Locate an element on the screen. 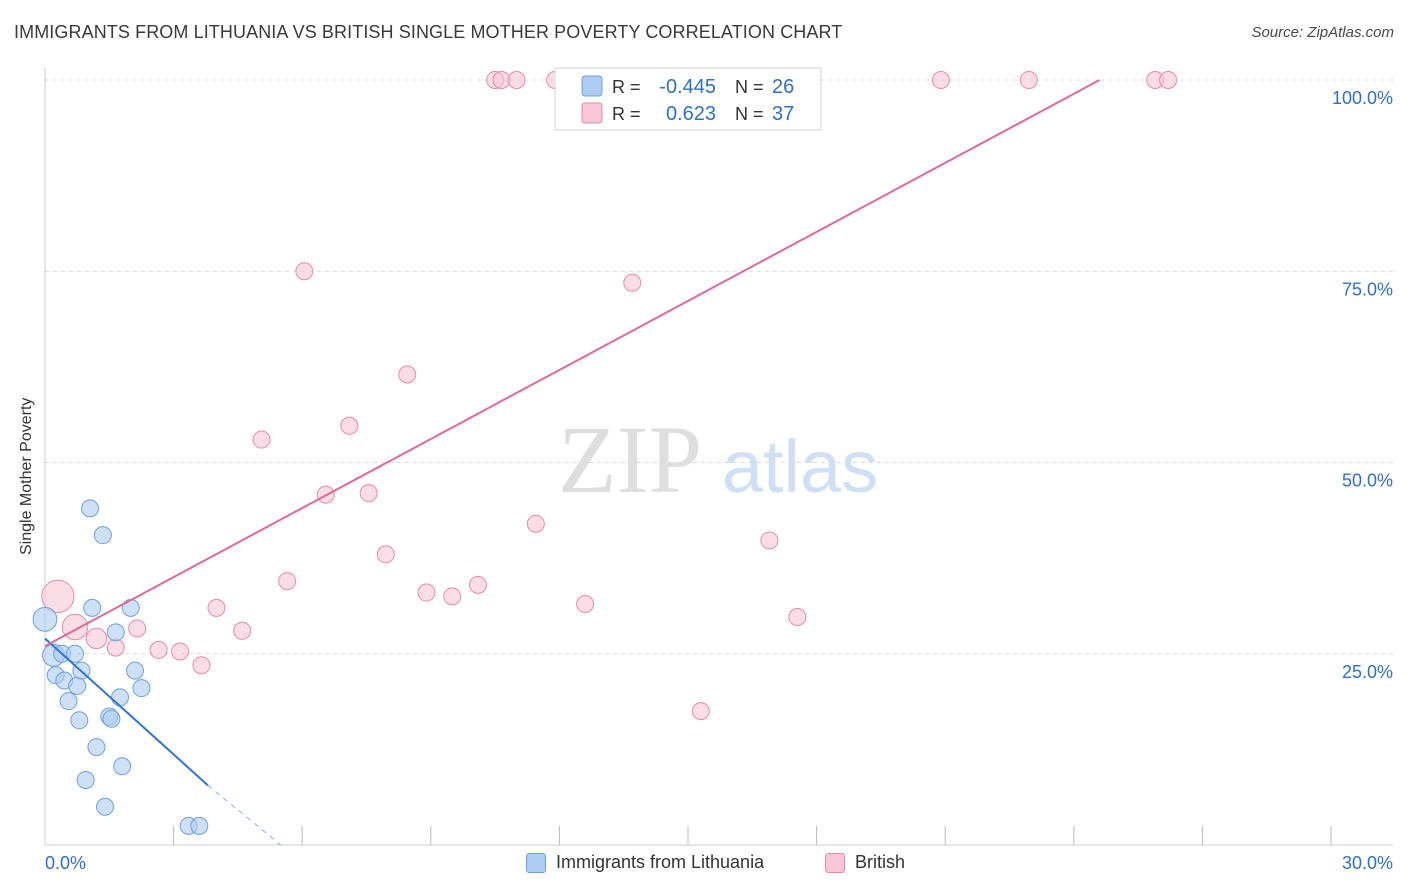 The image size is (1406, 892). x-tick-labels: 0.0% 30.0% is located at coordinates (719, 863).